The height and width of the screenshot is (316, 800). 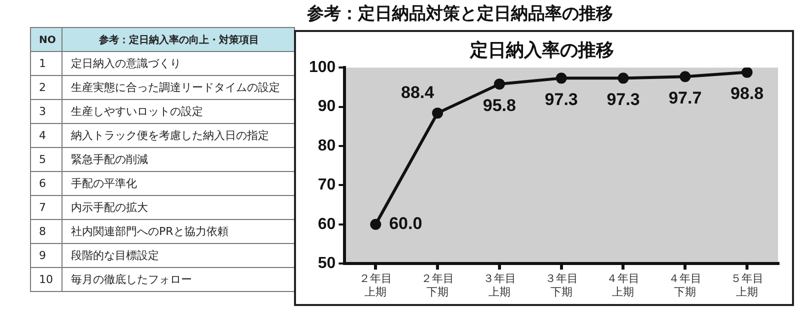 I want to click on text: 9 段階的な目標設定, so click(x=99, y=255).